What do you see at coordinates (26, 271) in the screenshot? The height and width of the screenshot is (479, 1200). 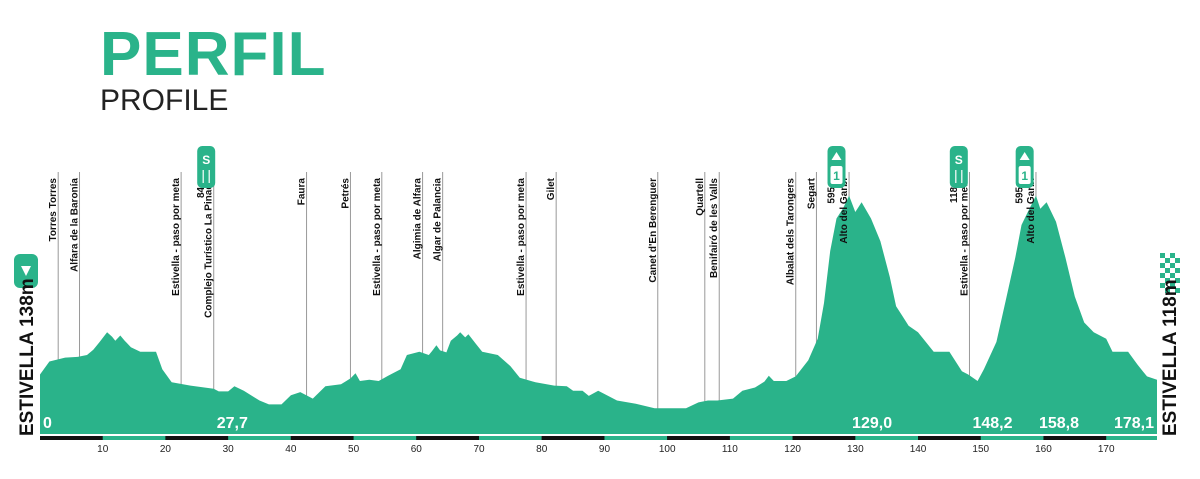 I see `start-icon` at bounding box center [26, 271].